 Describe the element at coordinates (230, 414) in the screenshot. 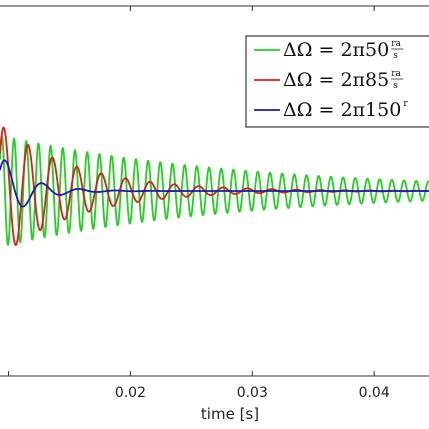

I see `x-axis-label: time [s]` at that location.